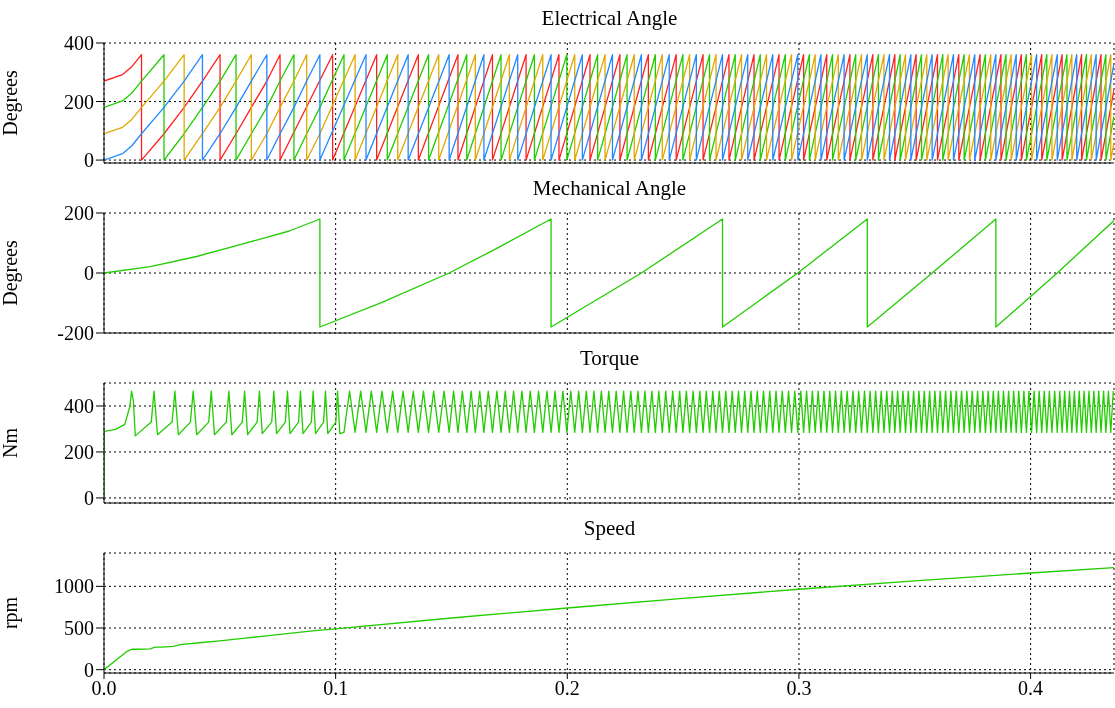 The height and width of the screenshot is (708, 1115). Describe the element at coordinates (11, 442) in the screenshot. I see `y-axis-title: Nm` at that location.